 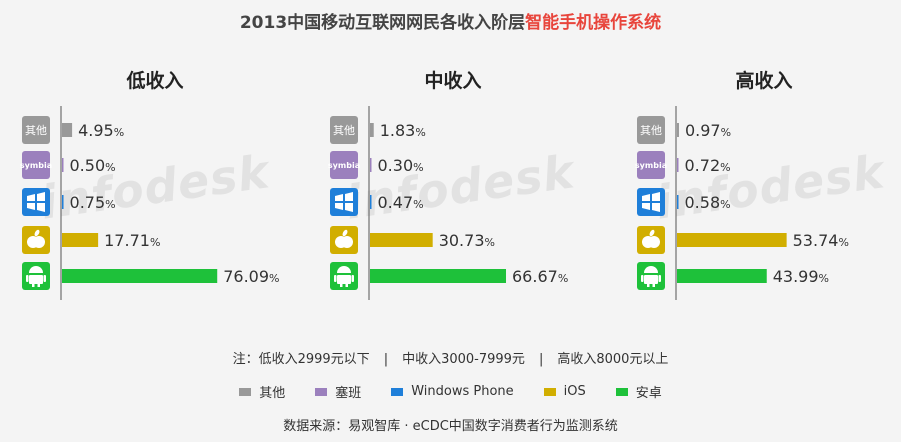 What do you see at coordinates (648, 393) in the screenshot?
I see `legend-label: 安卓` at bounding box center [648, 393].